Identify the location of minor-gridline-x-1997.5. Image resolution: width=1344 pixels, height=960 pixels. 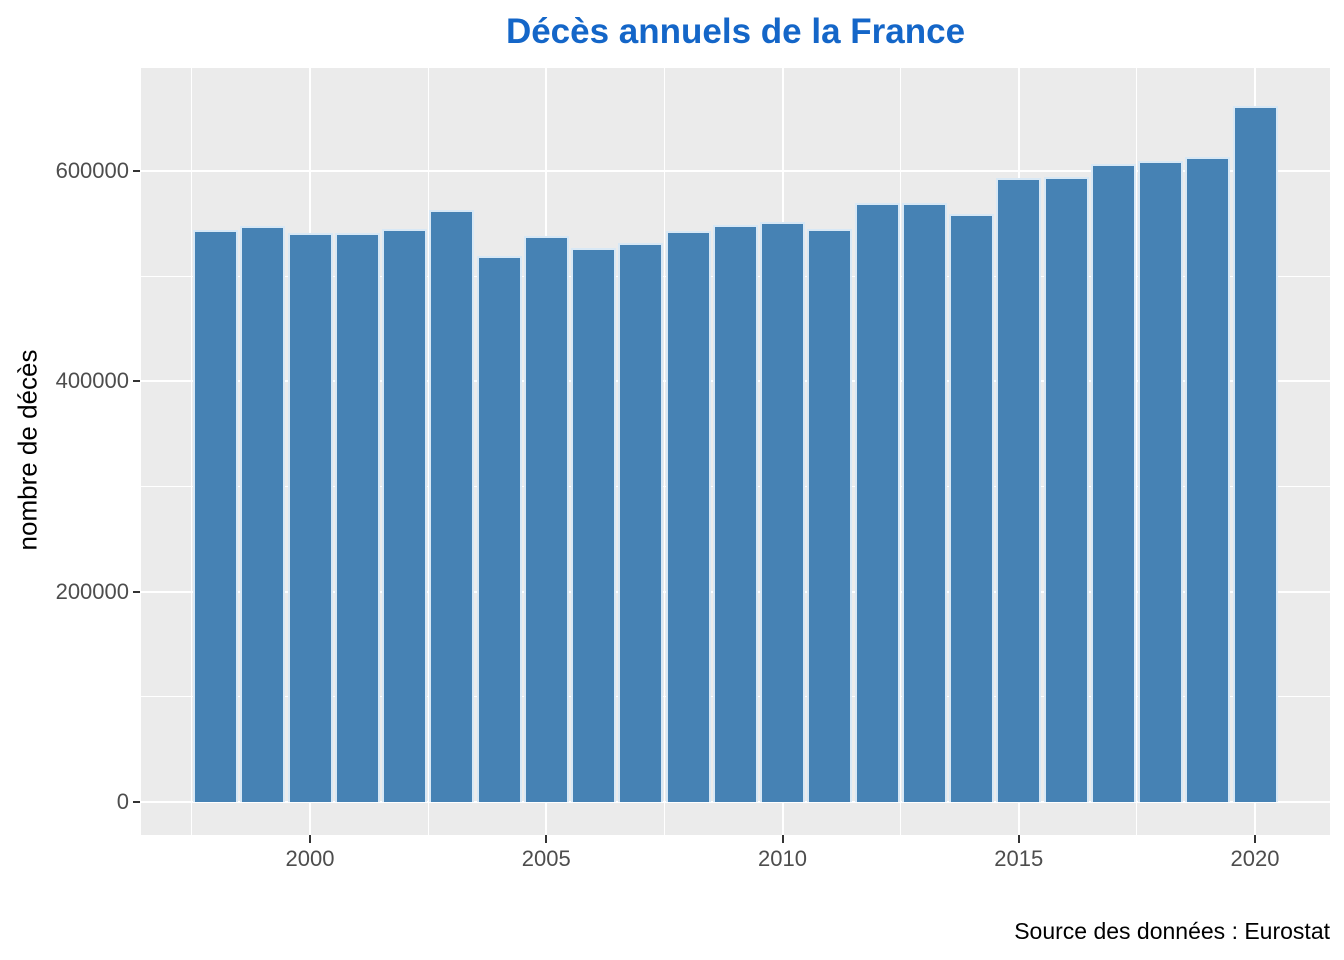
(192, 451).